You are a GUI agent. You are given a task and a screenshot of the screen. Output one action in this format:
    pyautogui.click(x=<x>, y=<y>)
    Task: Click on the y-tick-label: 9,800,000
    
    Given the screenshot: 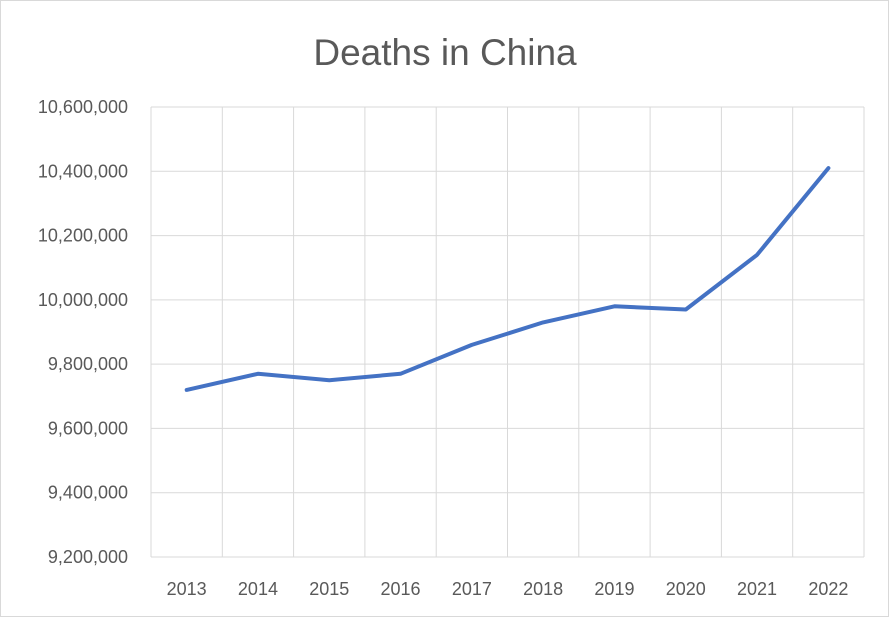 What is the action you would take?
    pyautogui.click(x=88, y=364)
    